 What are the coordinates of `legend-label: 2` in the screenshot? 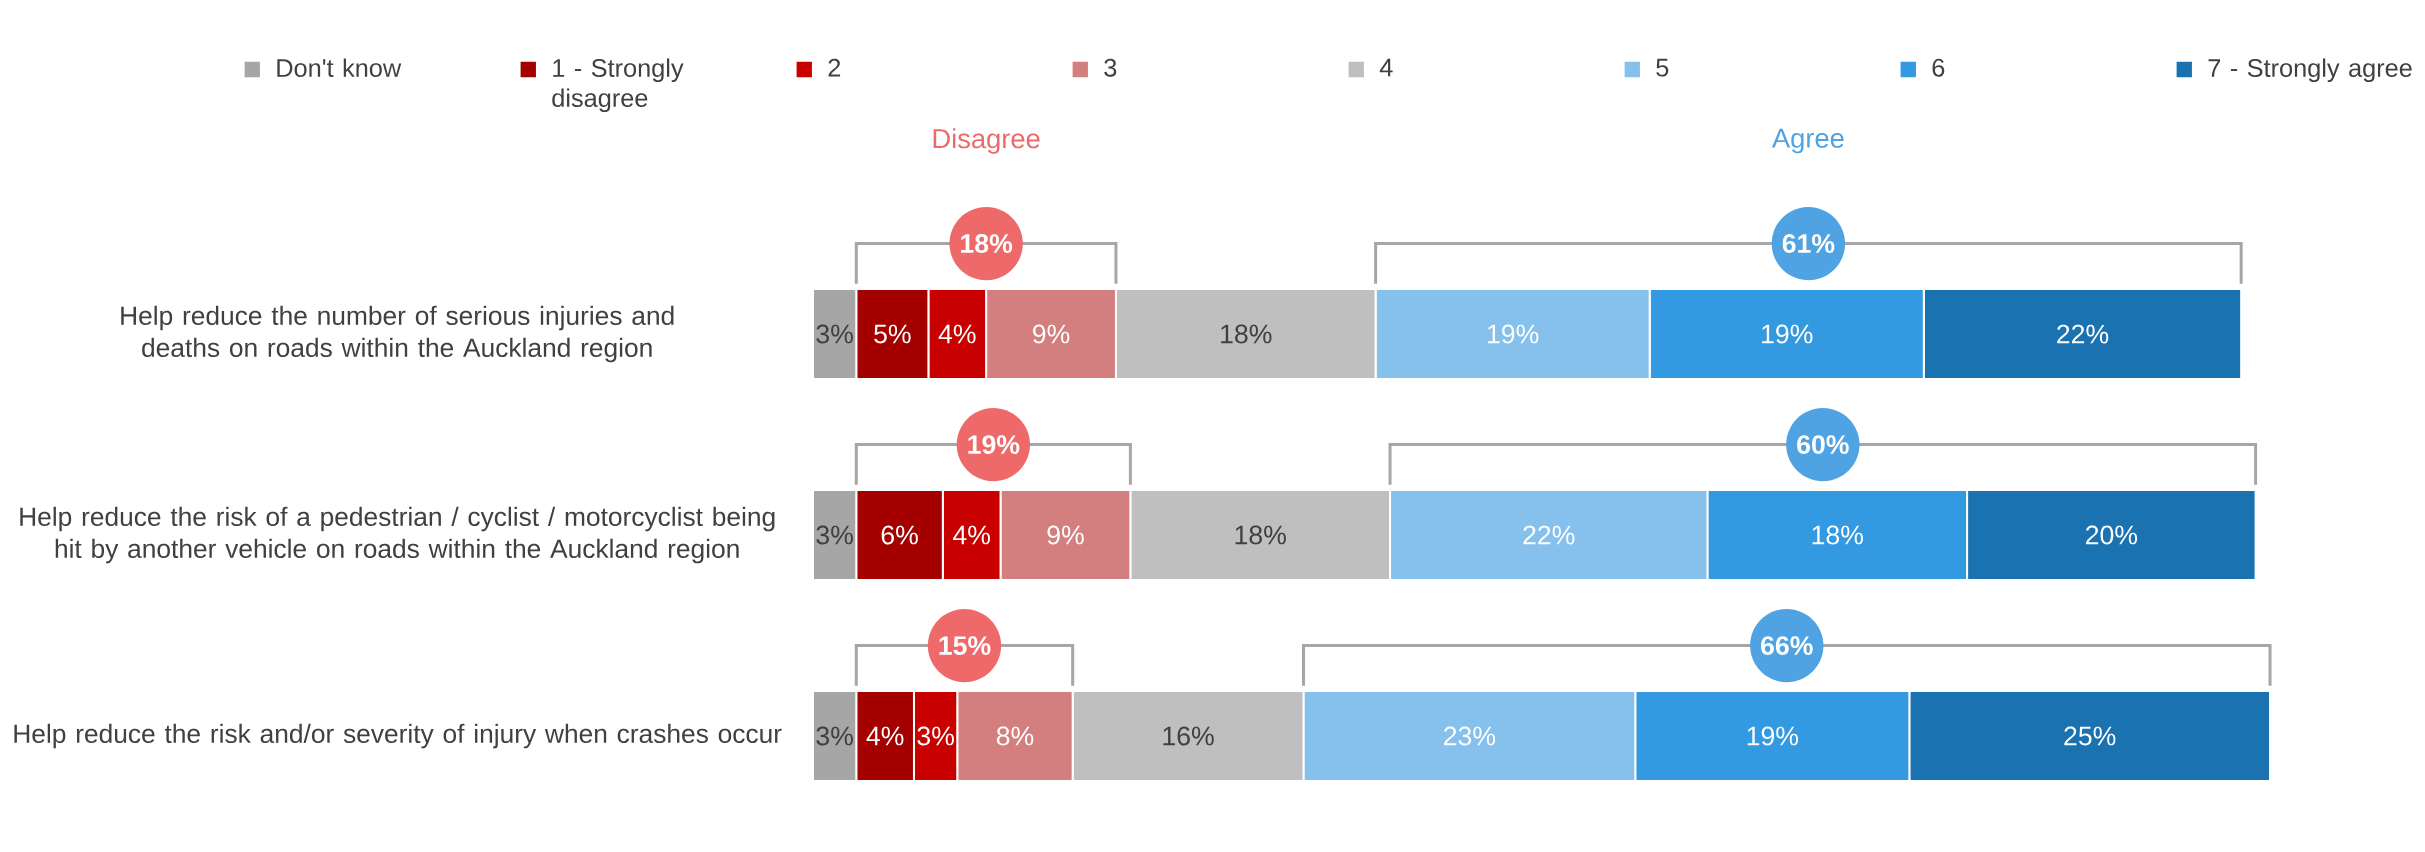 It's located at (834, 67).